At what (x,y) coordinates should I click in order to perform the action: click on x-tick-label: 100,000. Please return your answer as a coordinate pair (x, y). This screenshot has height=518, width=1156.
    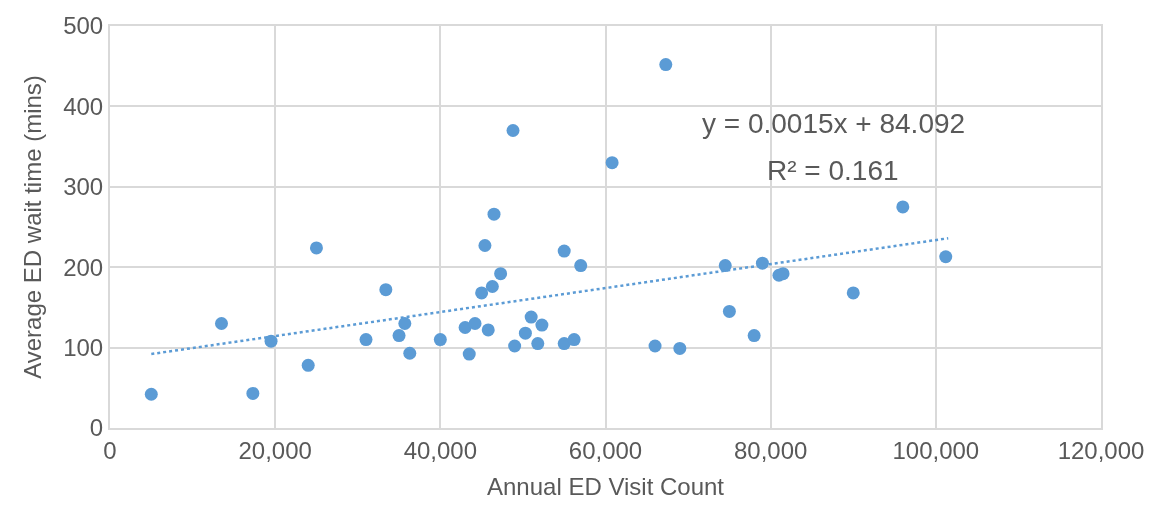
    Looking at the image, I should click on (936, 450).